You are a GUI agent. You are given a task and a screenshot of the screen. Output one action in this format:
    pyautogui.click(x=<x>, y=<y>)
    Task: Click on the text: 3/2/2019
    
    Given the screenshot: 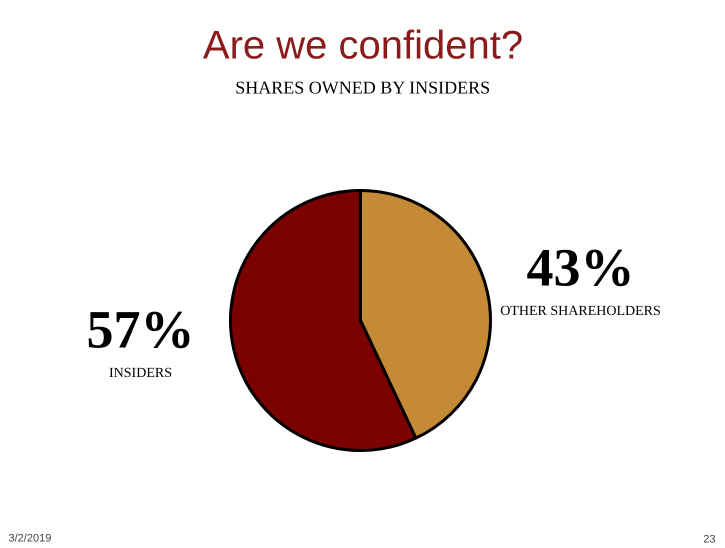 What is the action you would take?
    pyautogui.click(x=30, y=538)
    